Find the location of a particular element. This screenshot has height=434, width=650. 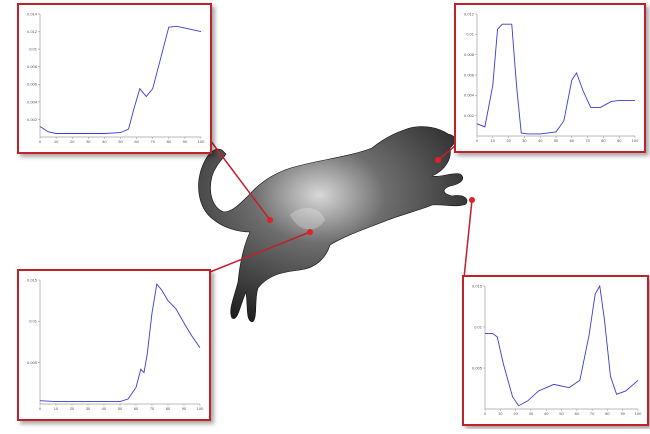

y-tick-label: 0.014 is located at coordinates (32, 13).